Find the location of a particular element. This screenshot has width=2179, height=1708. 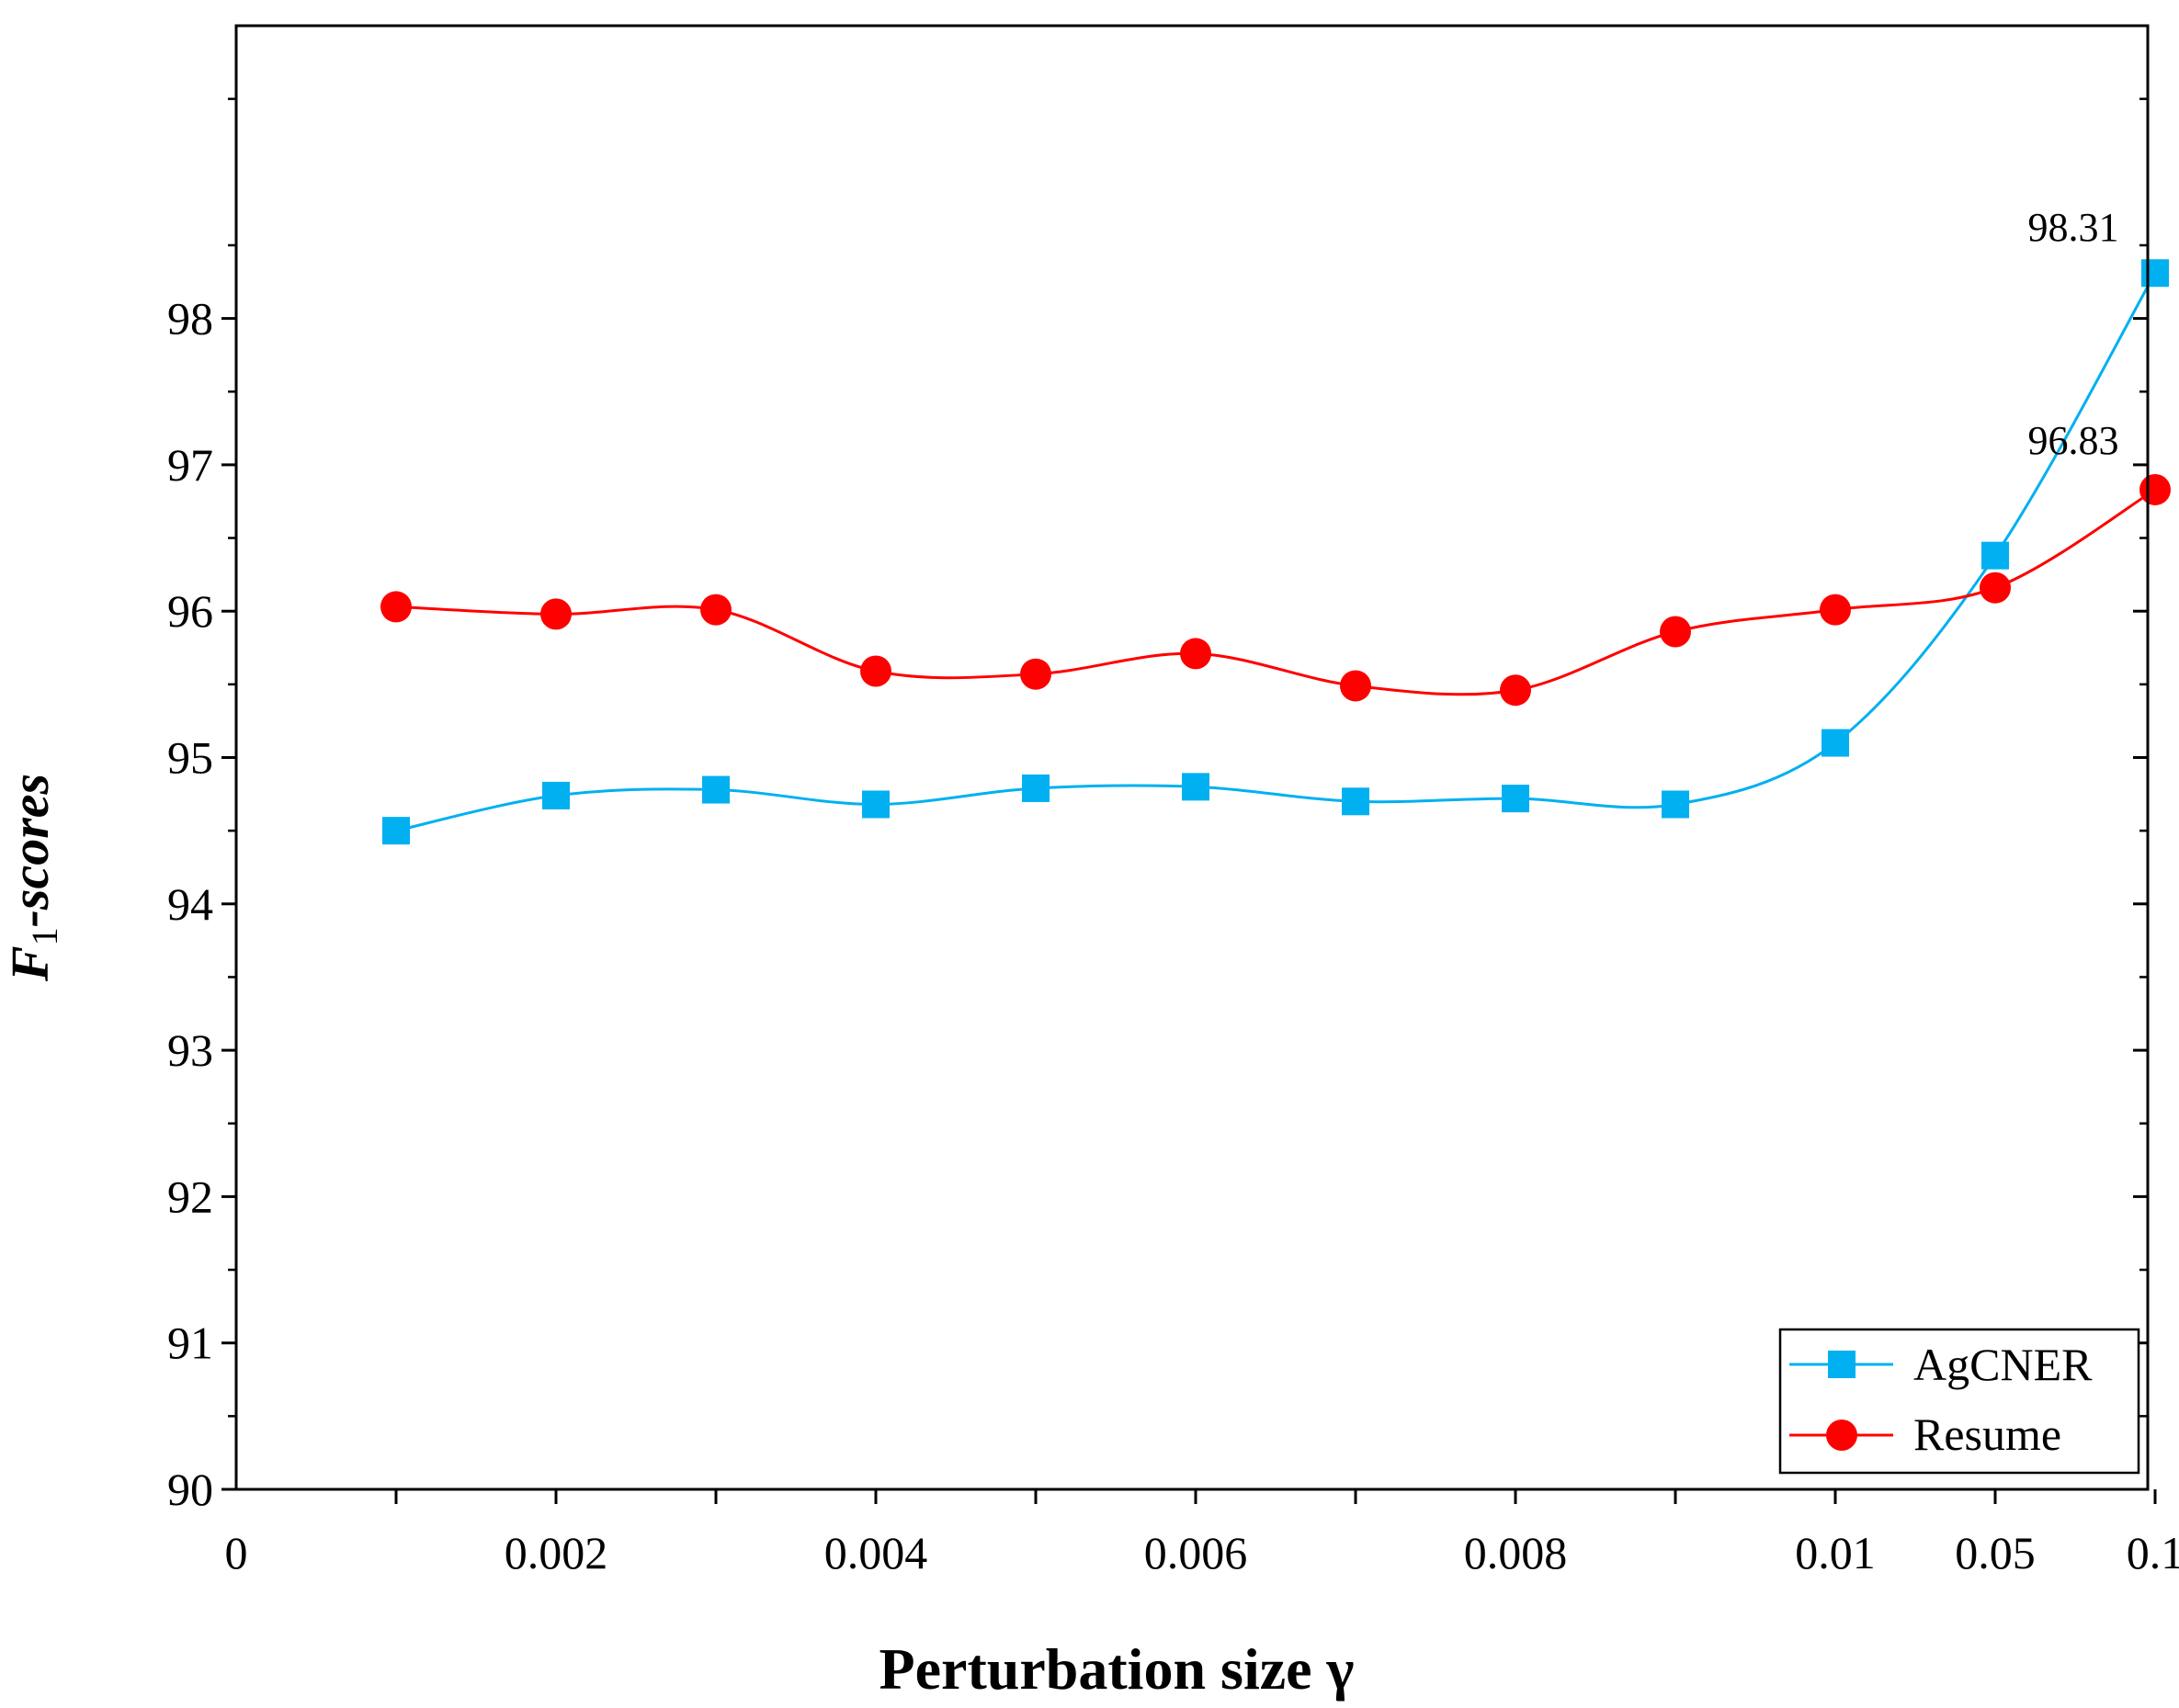

x-tick-labels: 0 0.002 0.004 0.006 0.008 0.01 0.05 0.1 is located at coordinates (1202, 1552).